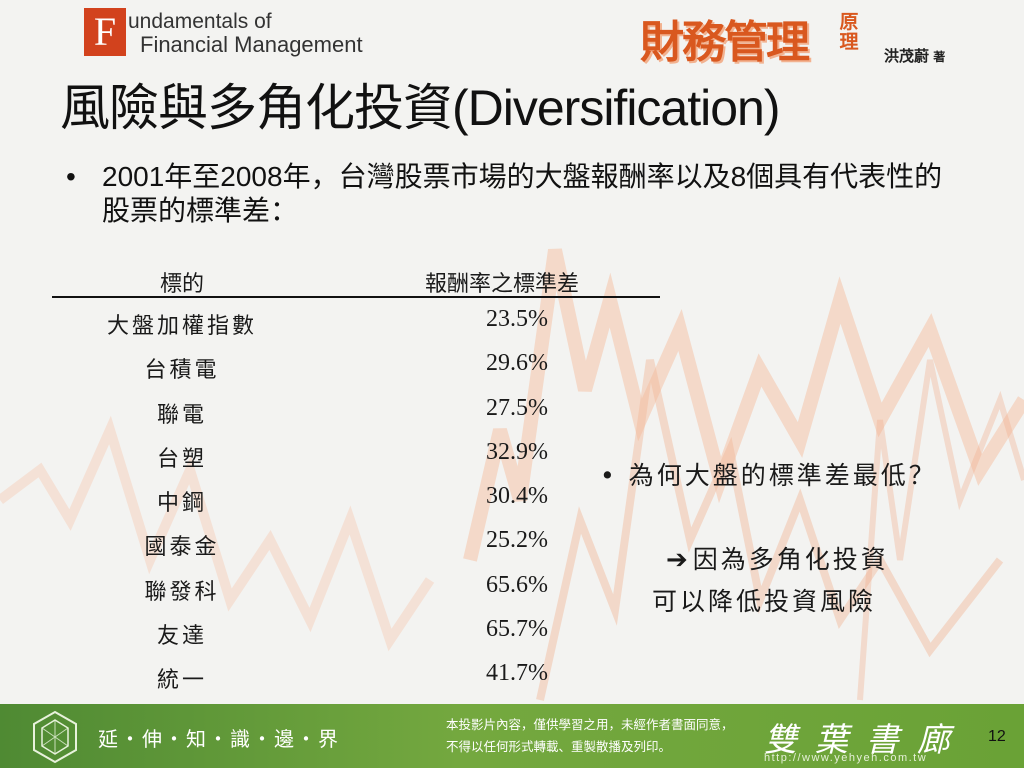  What do you see at coordinates (866, 739) in the screenshot?
I see `publisher-name: 雙葉書廊` at bounding box center [866, 739].